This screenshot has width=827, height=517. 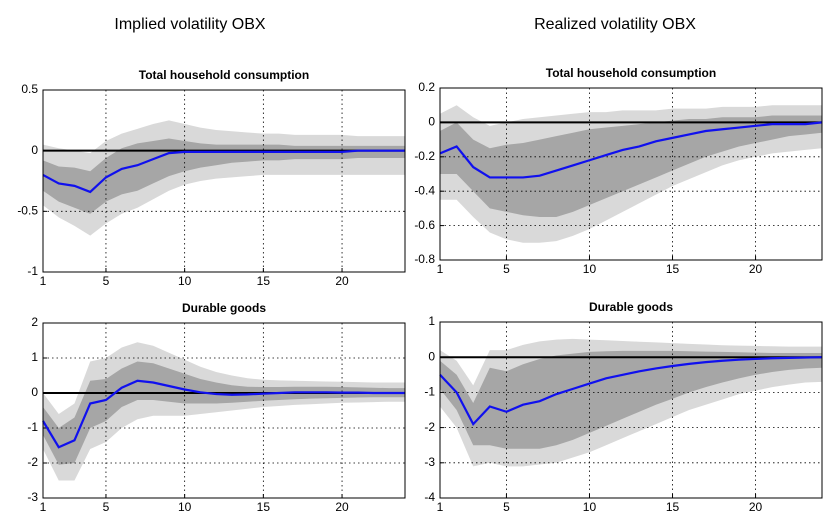 I want to click on y-tick-label: -0.8, so click(x=424, y=259).